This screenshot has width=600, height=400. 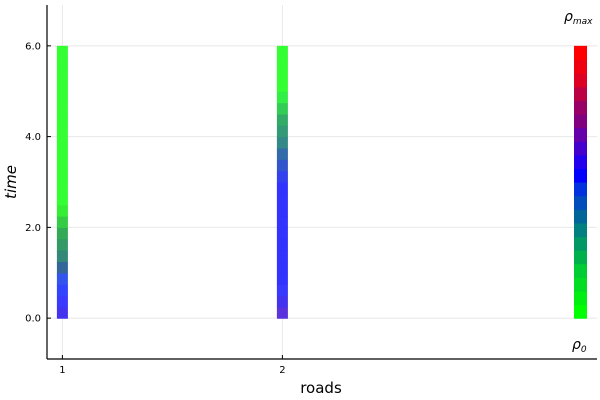 I want to click on x-axis-label: roads, so click(x=321, y=388).